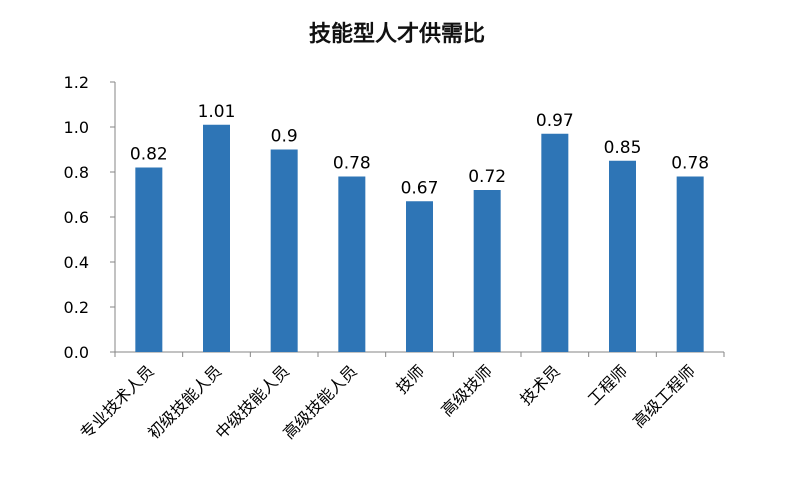  Describe the element at coordinates (487, 177) in the screenshot. I see `data-label: 0.72` at that location.